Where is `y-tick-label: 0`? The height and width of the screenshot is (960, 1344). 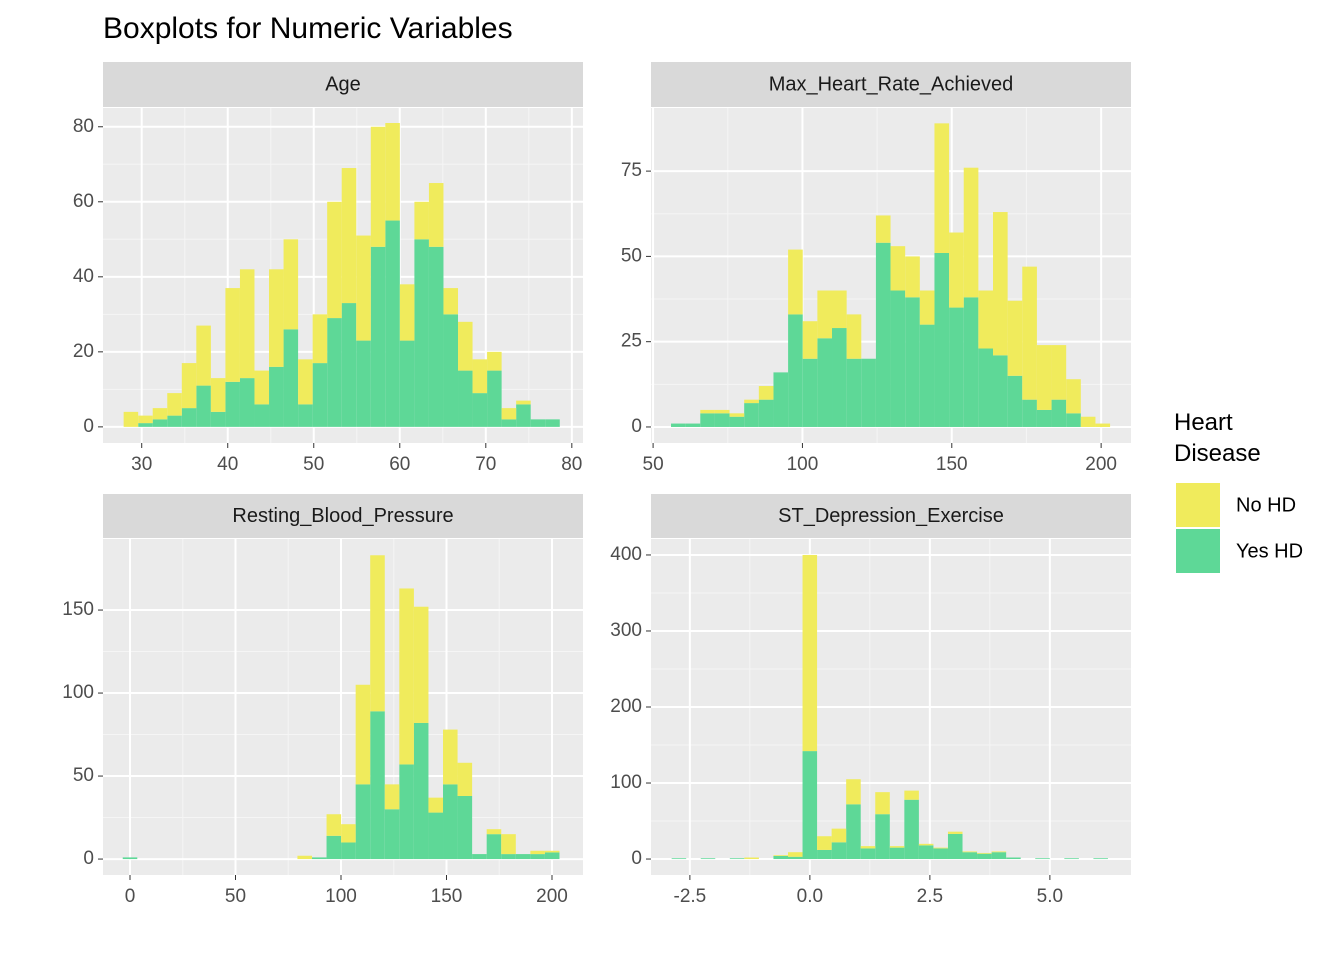 y-tick-label: 0 is located at coordinates (636, 426).